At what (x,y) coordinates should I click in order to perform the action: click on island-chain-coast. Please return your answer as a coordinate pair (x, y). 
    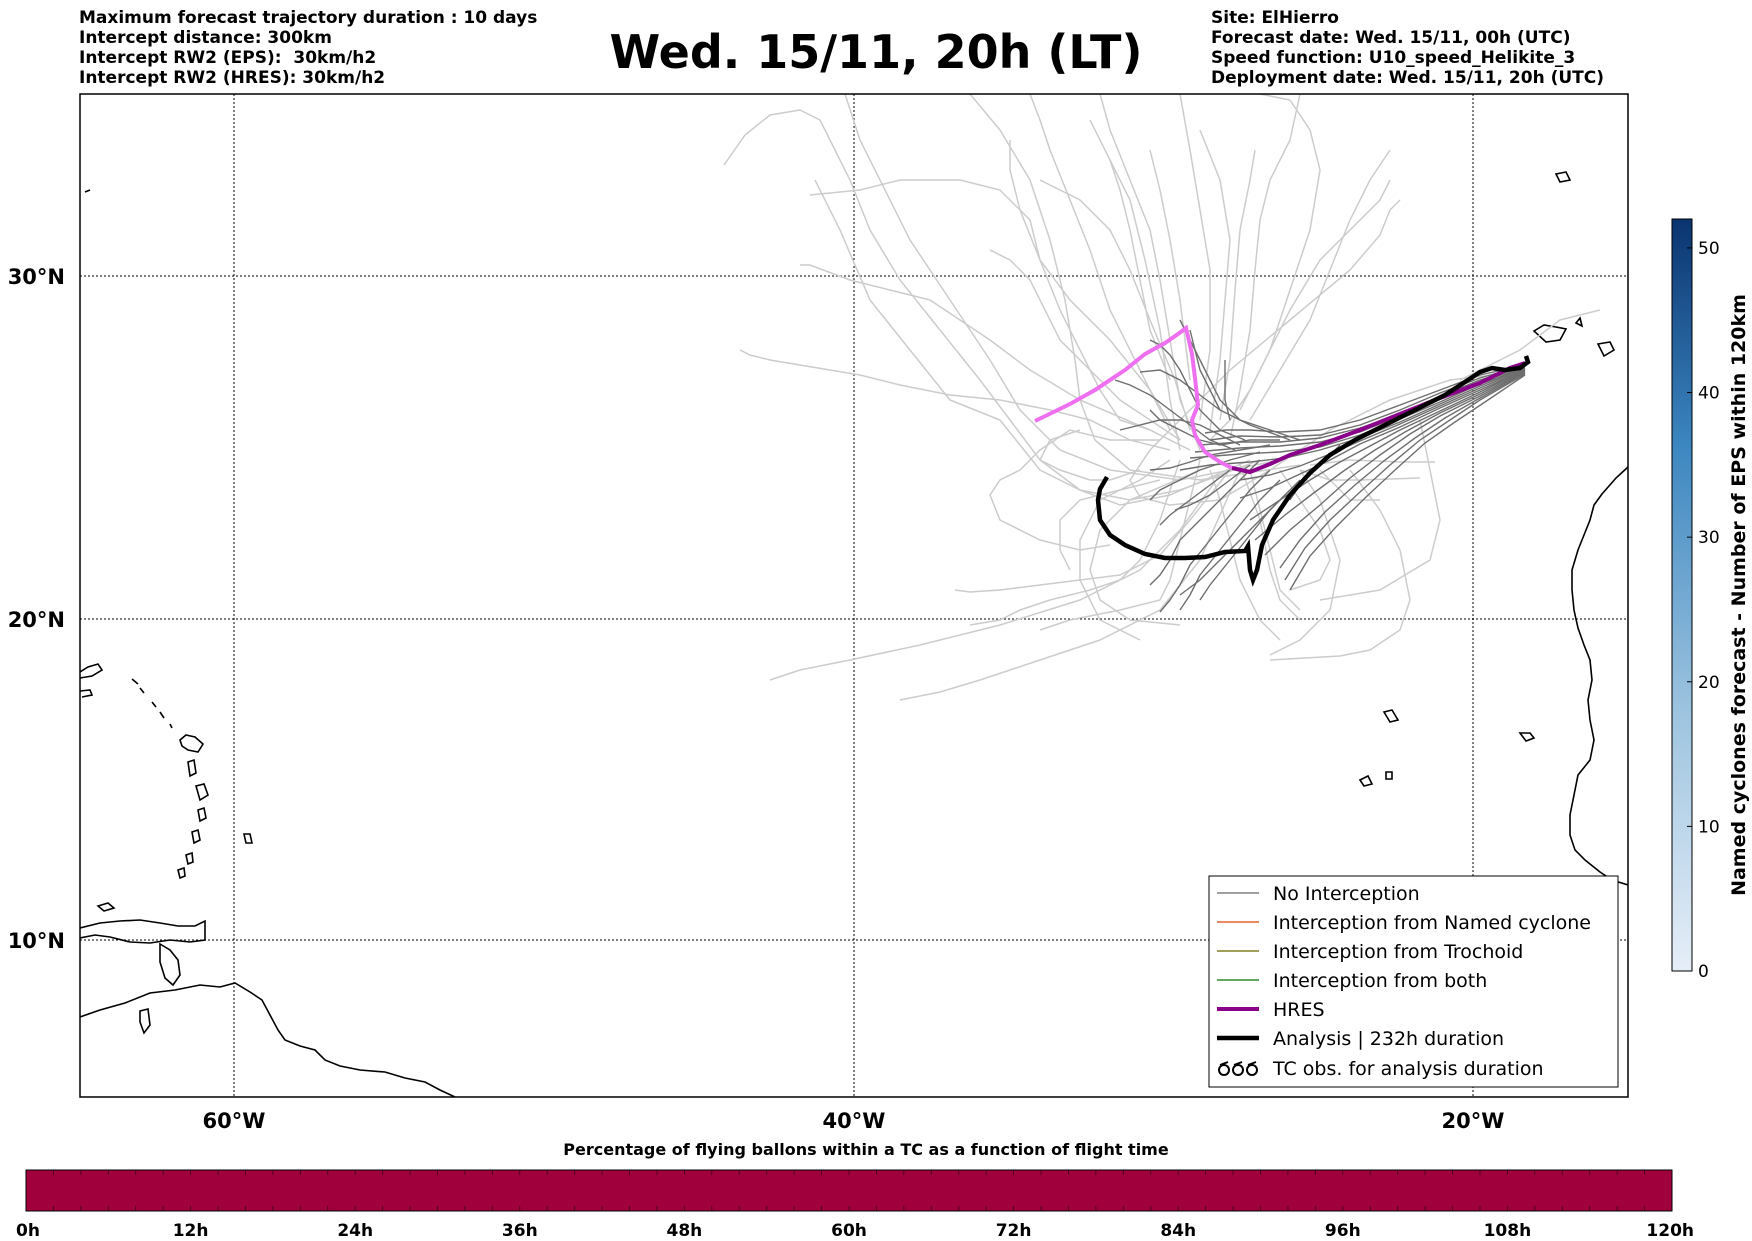
    Looking at the image, I should click on (152, 703).